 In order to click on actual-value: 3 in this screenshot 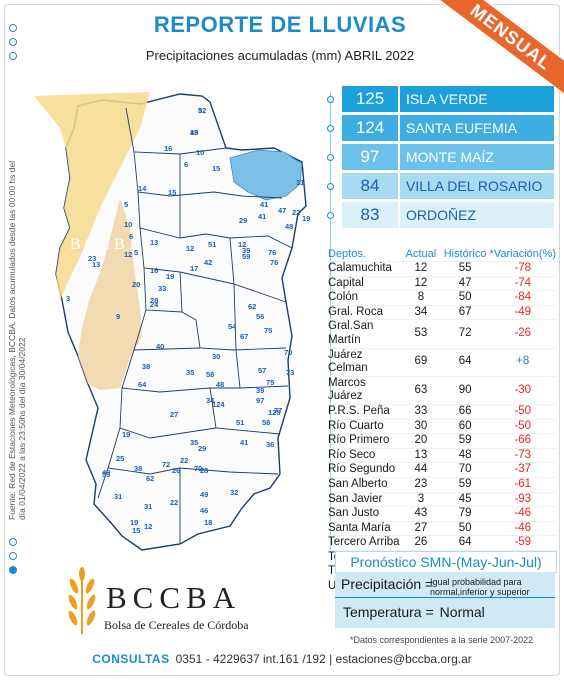, I will do `click(421, 499)`.